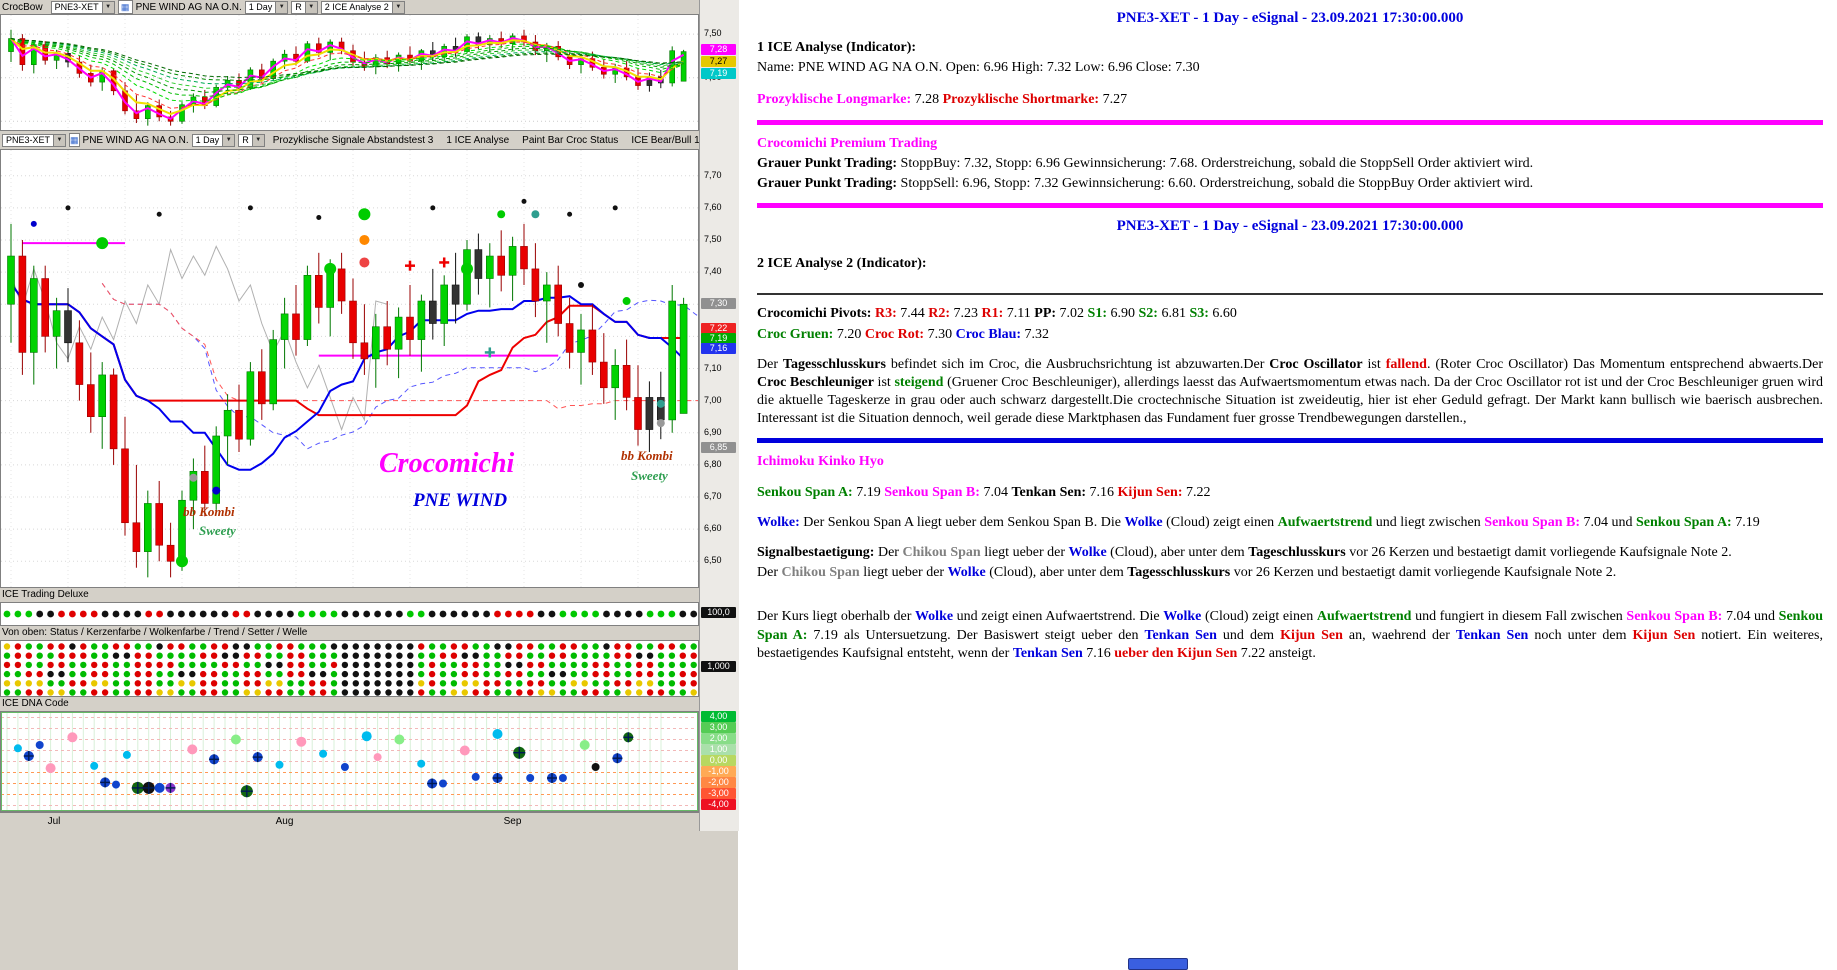 Image resolution: width=1837 pixels, height=970 pixels. I want to click on chart-type-icon-main: ▦, so click(74, 140).